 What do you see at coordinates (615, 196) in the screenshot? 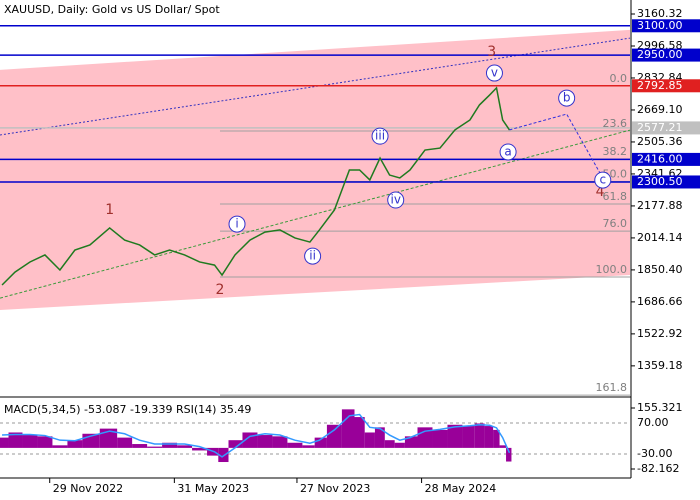
I see `fib-label: 61.8` at bounding box center [615, 196].